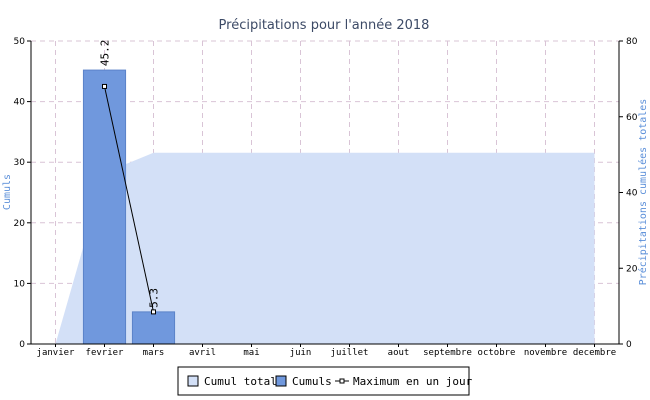 The width and height of the screenshot is (650, 400). I want to click on x-tick-label-juillet: juillet, so click(350, 353).